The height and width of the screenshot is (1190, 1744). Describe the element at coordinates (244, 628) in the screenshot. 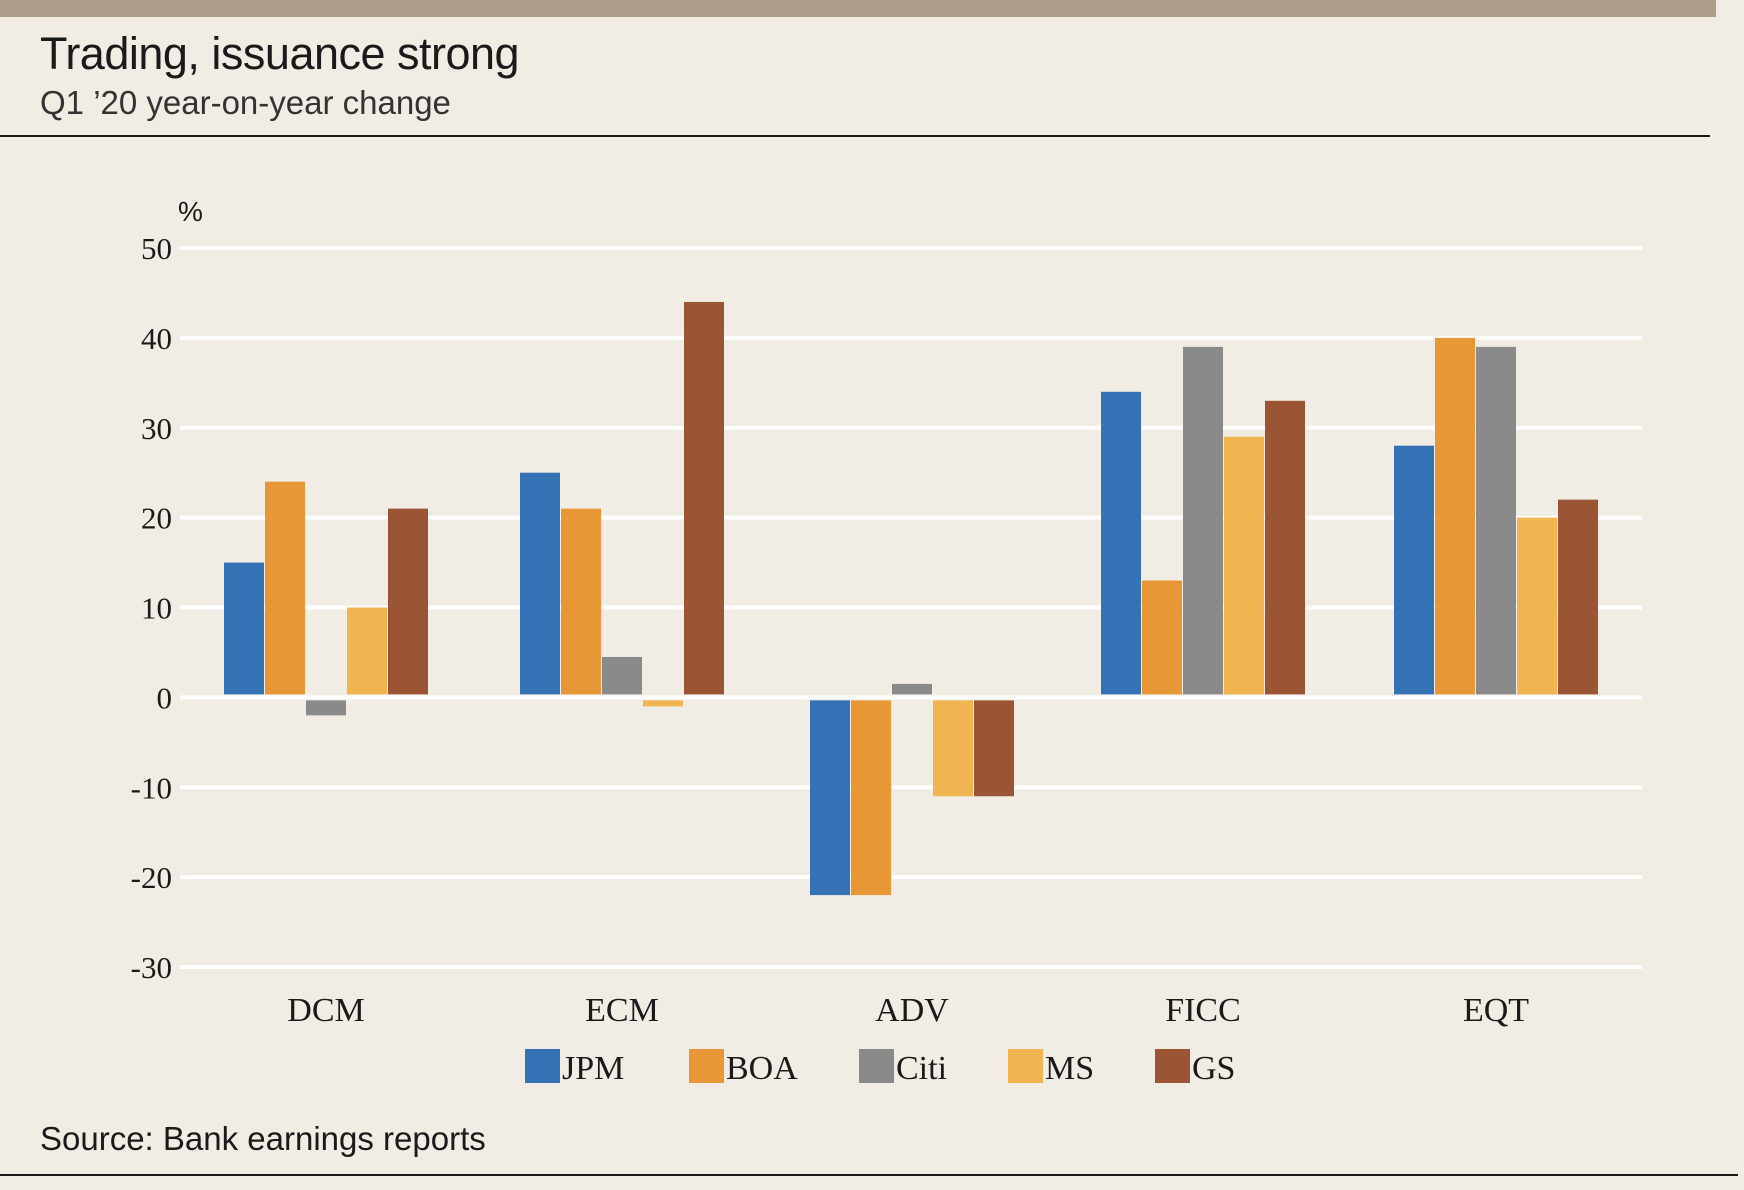

I see `bar-jpm-dcm` at that location.